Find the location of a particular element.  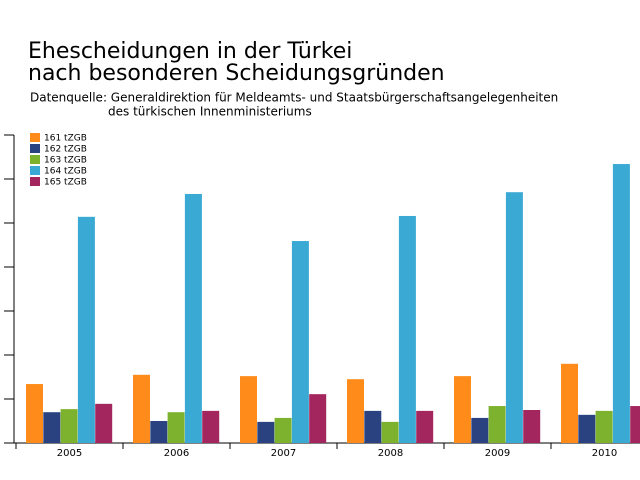

legend-label: 165 tZGB is located at coordinates (65, 183).